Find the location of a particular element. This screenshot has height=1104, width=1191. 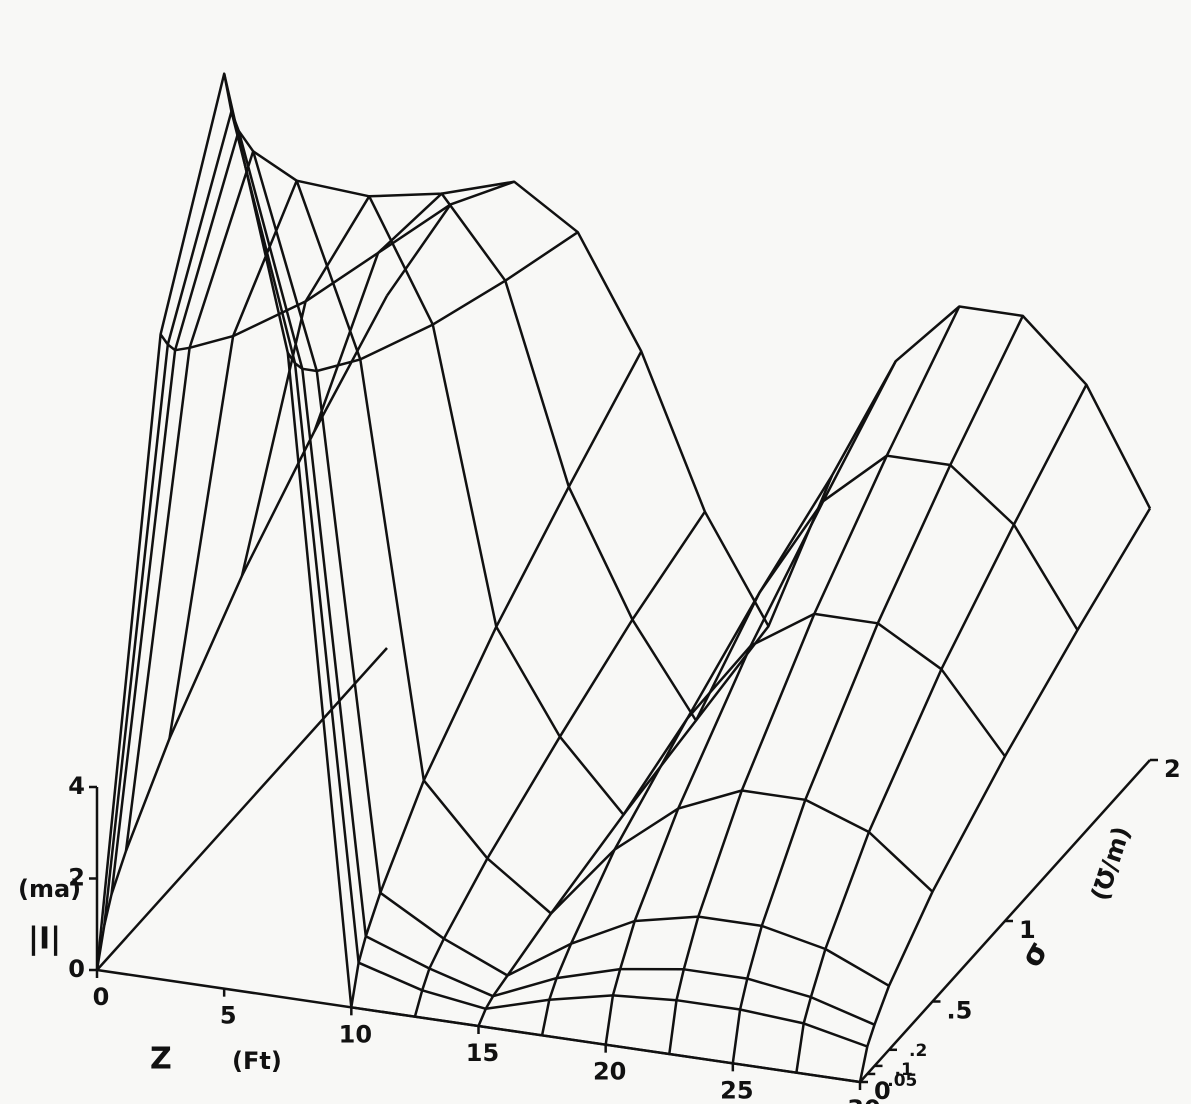

y-tick-label: 0 is located at coordinates (882, 1090).